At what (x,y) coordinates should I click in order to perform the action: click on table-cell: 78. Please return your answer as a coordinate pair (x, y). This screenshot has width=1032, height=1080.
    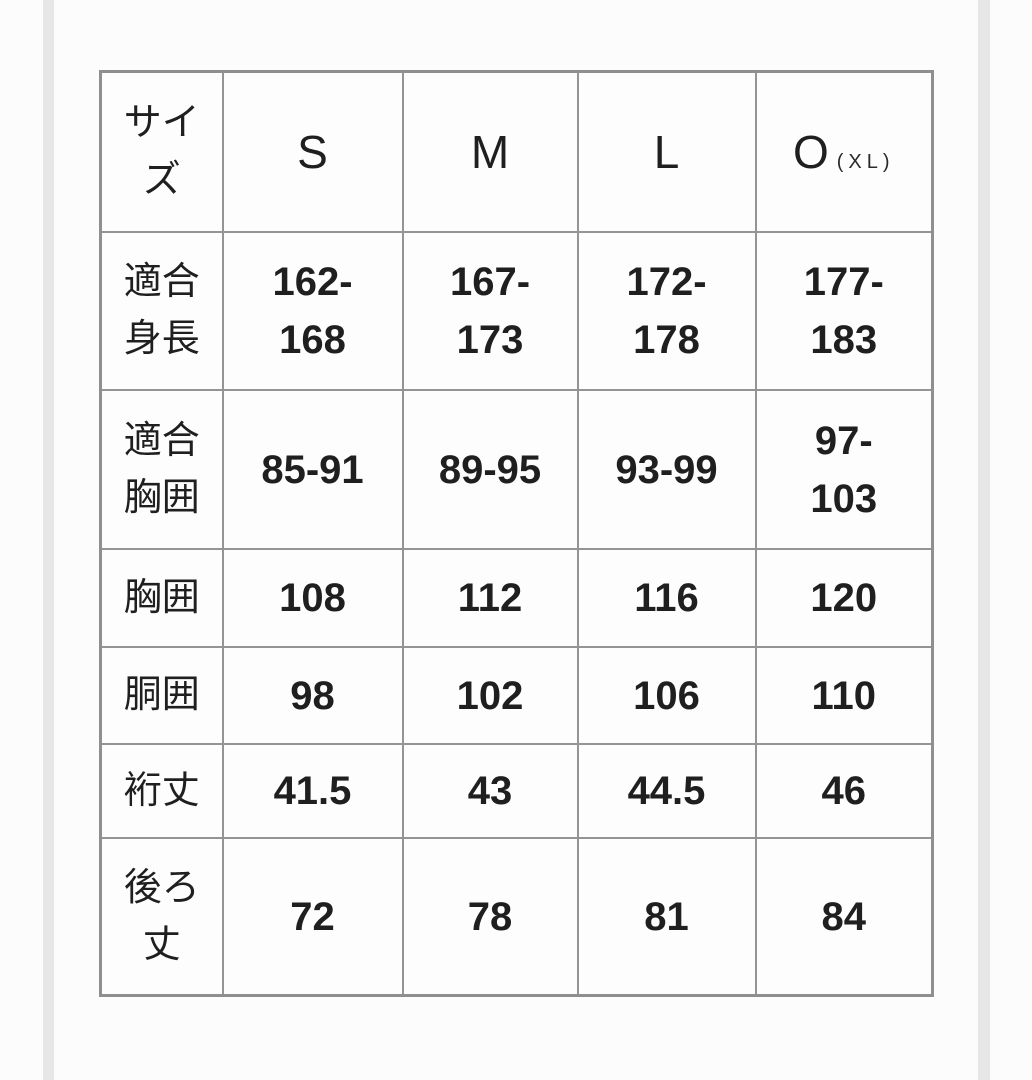
    Looking at the image, I should click on (490, 917).